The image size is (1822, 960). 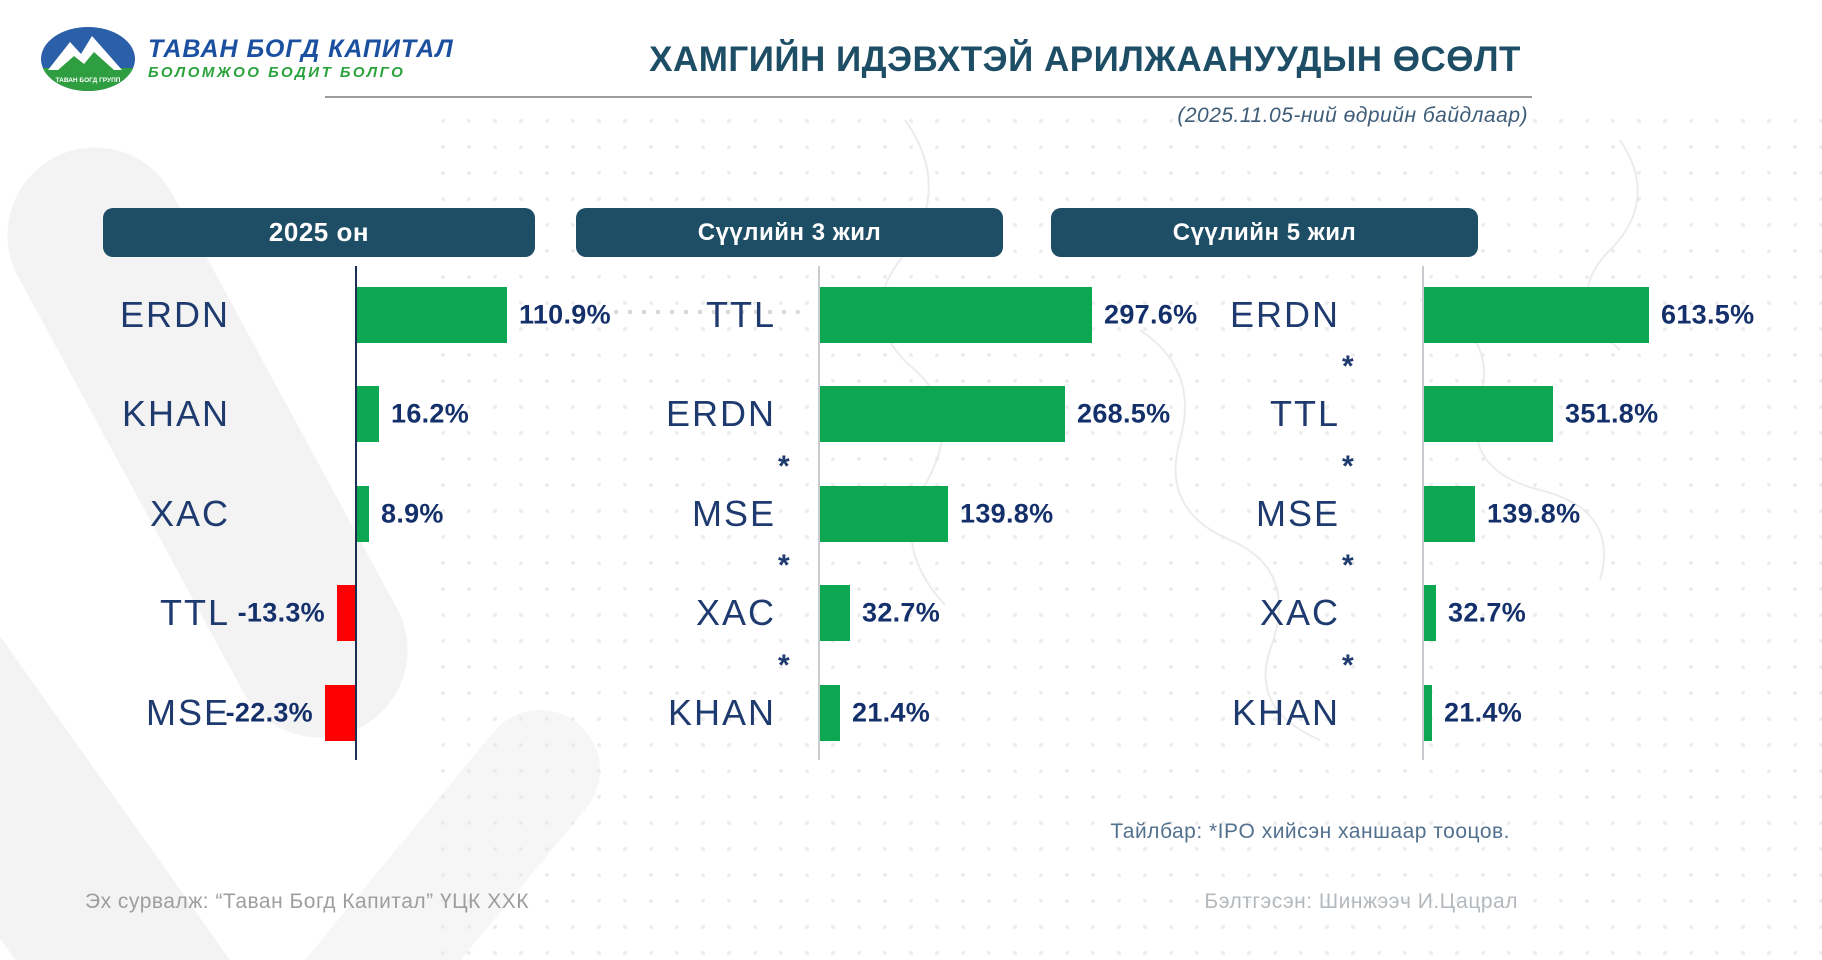 I want to click on value-label-erdn: 110.9%, so click(x=565, y=314).